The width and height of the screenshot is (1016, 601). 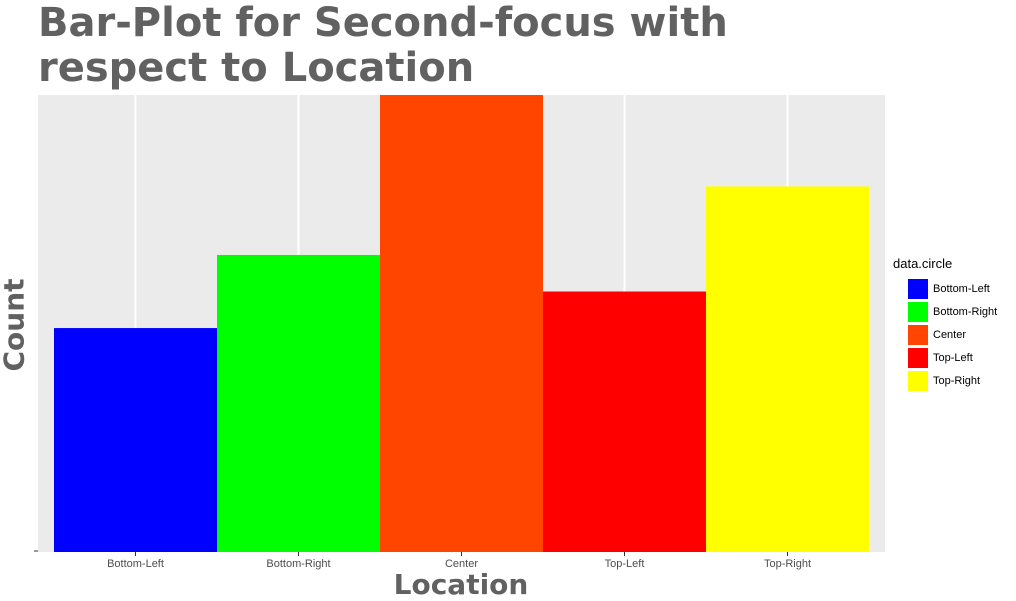 What do you see at coordinates (461, 584) in the screenshot?
I see `x-axis-label: Location` at bounding box center [461, 584].